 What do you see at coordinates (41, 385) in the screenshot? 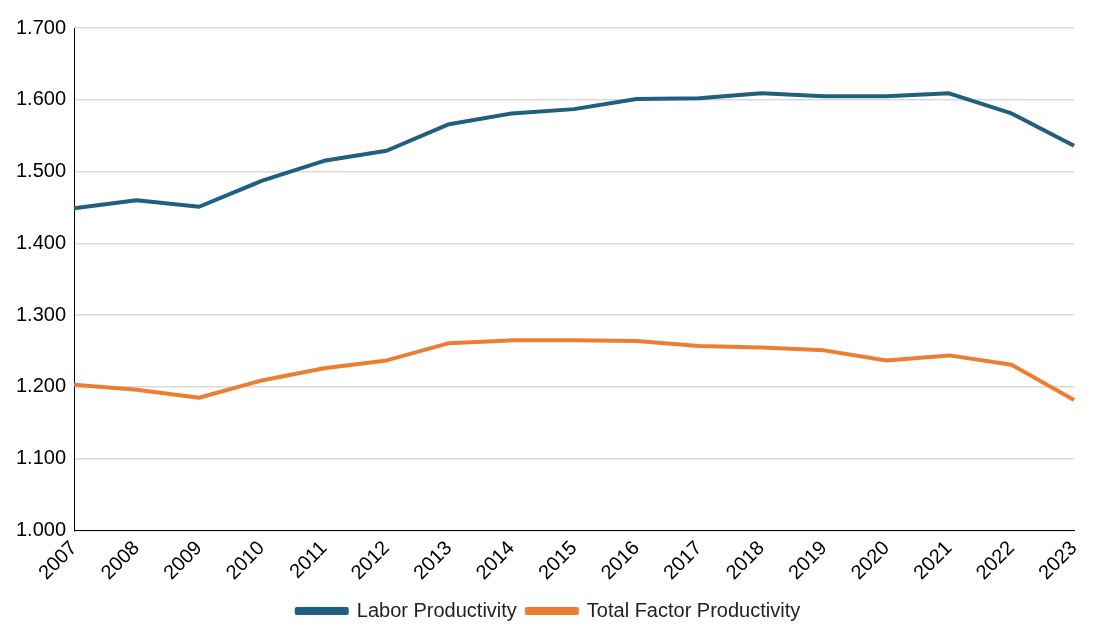
I see `y-tick-label: 1.200` at bounding box center [41, 385].